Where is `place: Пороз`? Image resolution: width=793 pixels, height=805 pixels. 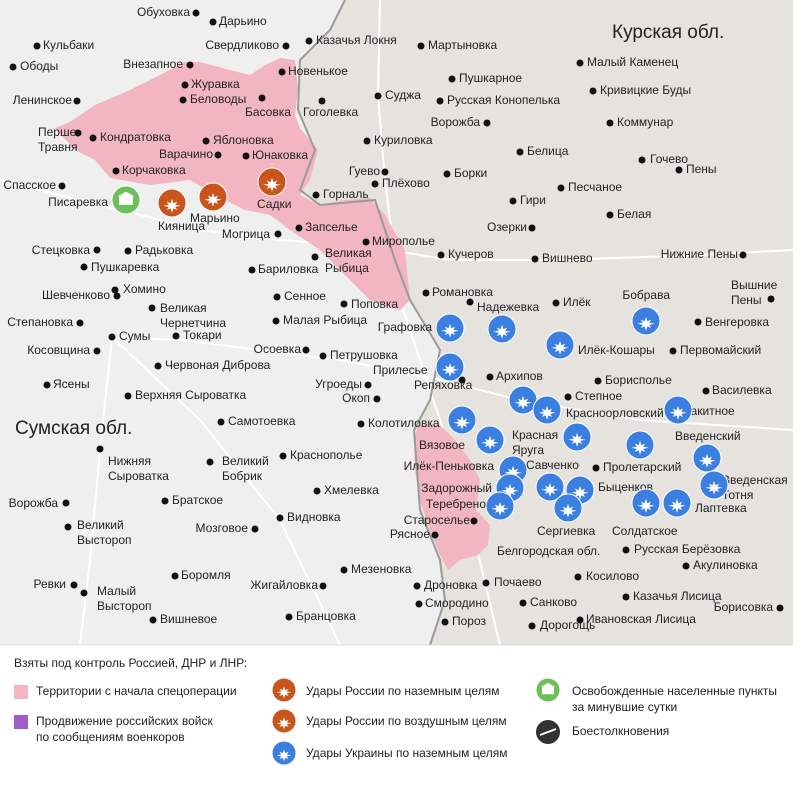
place: Пороз is located at coordinates (464, 621).